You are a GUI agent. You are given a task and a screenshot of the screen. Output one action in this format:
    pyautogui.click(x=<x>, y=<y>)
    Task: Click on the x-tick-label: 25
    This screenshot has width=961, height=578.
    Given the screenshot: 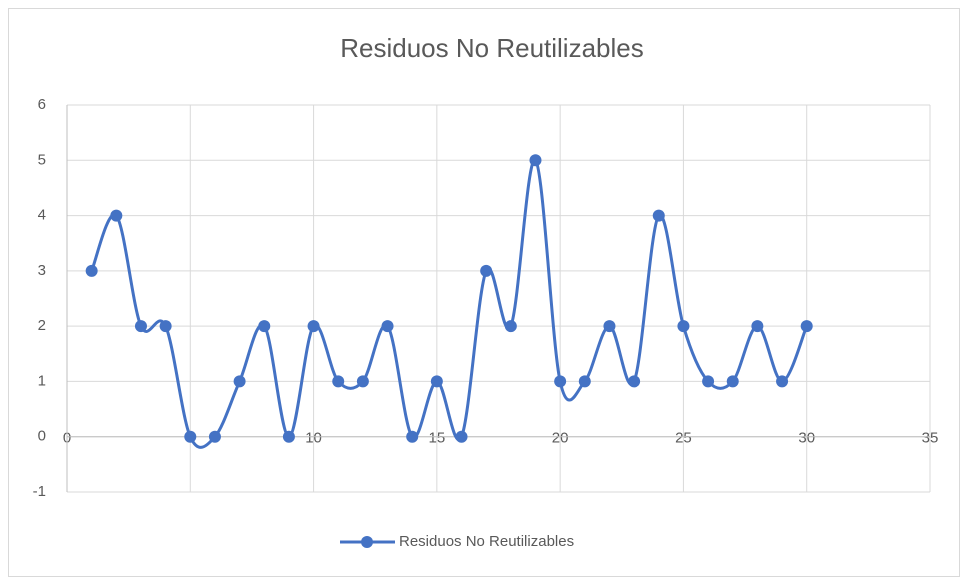 What is the action you would take?
    pyautogui.click(x=683, y=438)
    